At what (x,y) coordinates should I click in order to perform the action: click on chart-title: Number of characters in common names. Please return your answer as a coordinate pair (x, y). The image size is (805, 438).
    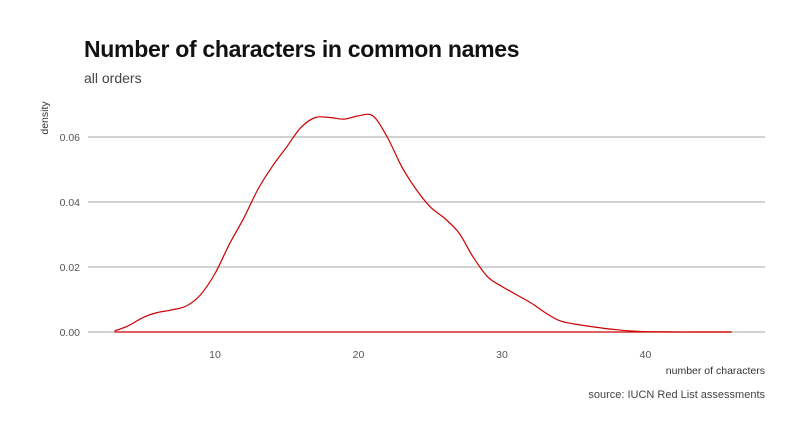
    Looking at the image, I should click on (302, 49).